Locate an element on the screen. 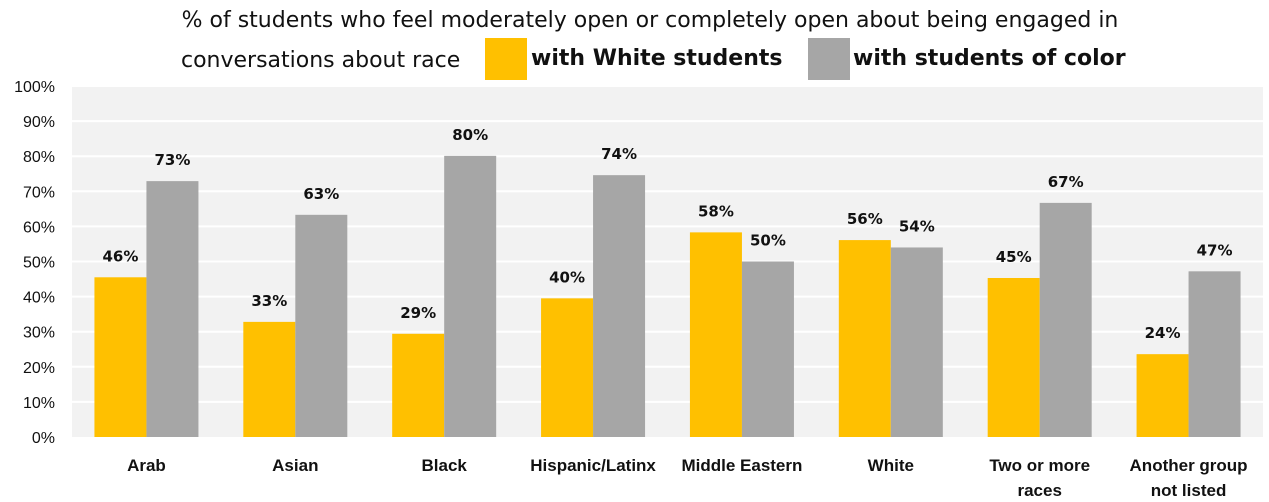  data-label-white-with-students-of-color: 54% is located at coordinates (917, 226).